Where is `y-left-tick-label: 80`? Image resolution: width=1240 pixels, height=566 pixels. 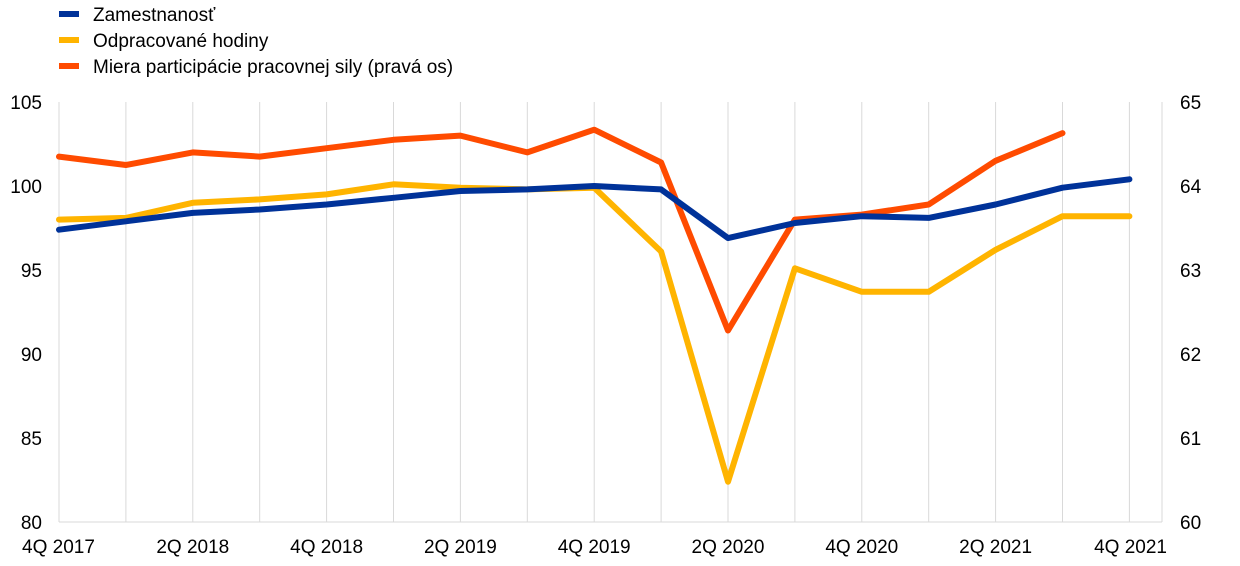 y-left-tick-label: 80 is located at coordinates (31, 523).